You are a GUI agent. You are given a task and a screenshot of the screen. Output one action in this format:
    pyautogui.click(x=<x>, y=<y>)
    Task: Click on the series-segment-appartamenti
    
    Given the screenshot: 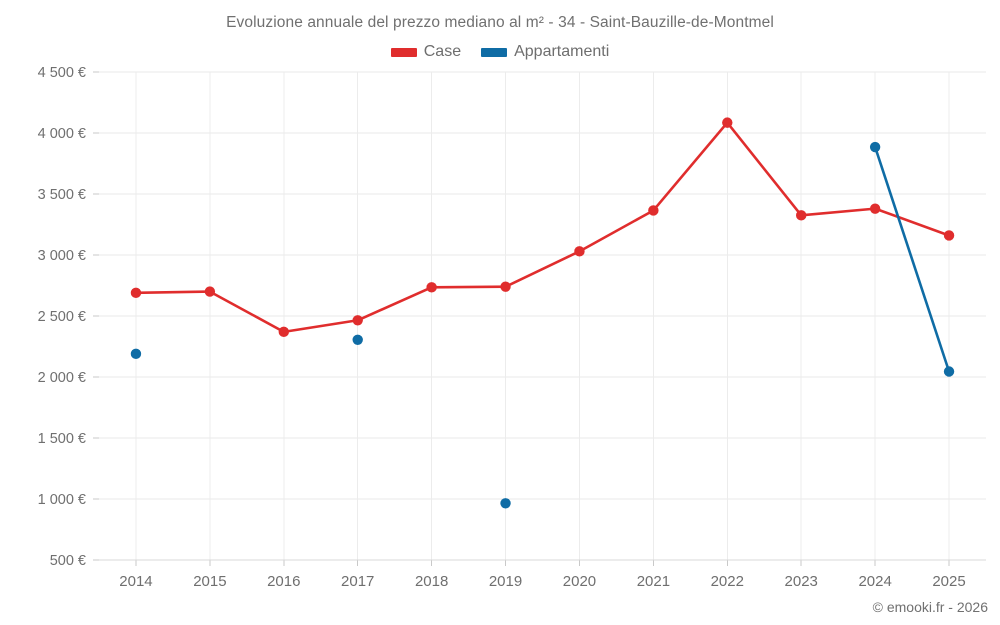 What is the action you would take?
    pyautogui.click(x=912, y=259)
    